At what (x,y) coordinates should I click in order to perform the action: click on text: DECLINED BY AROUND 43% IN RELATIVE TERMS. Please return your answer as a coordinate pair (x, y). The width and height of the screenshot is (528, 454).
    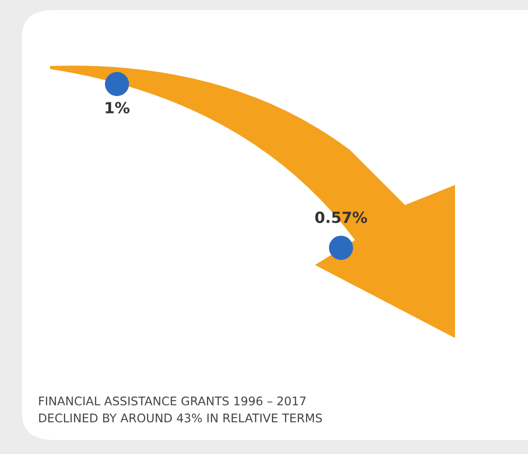
    Looking at the image, I should click on (180, 417).